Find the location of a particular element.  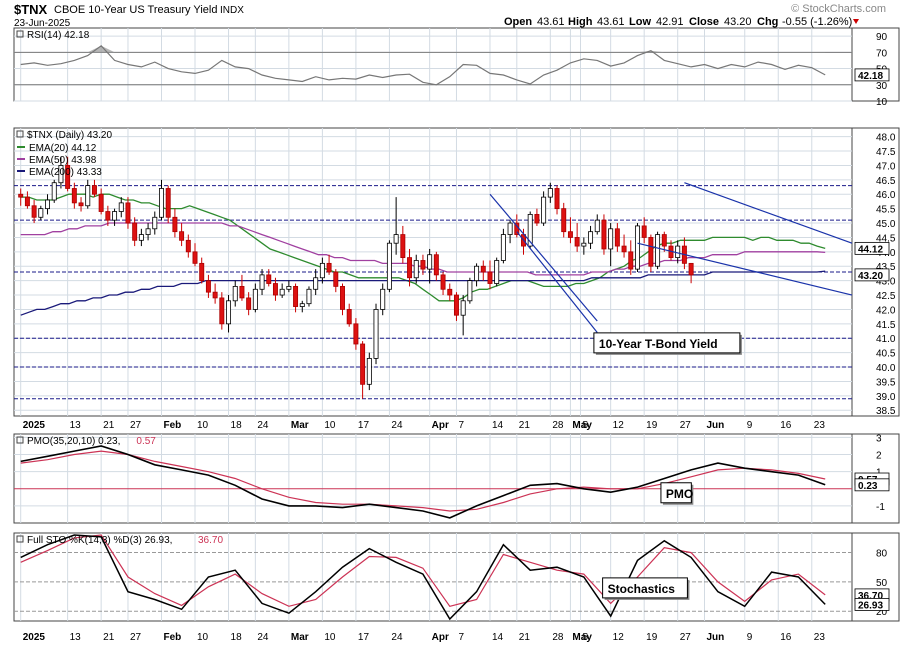

x-tick-label: Apr is located at coordinates (440, 425).